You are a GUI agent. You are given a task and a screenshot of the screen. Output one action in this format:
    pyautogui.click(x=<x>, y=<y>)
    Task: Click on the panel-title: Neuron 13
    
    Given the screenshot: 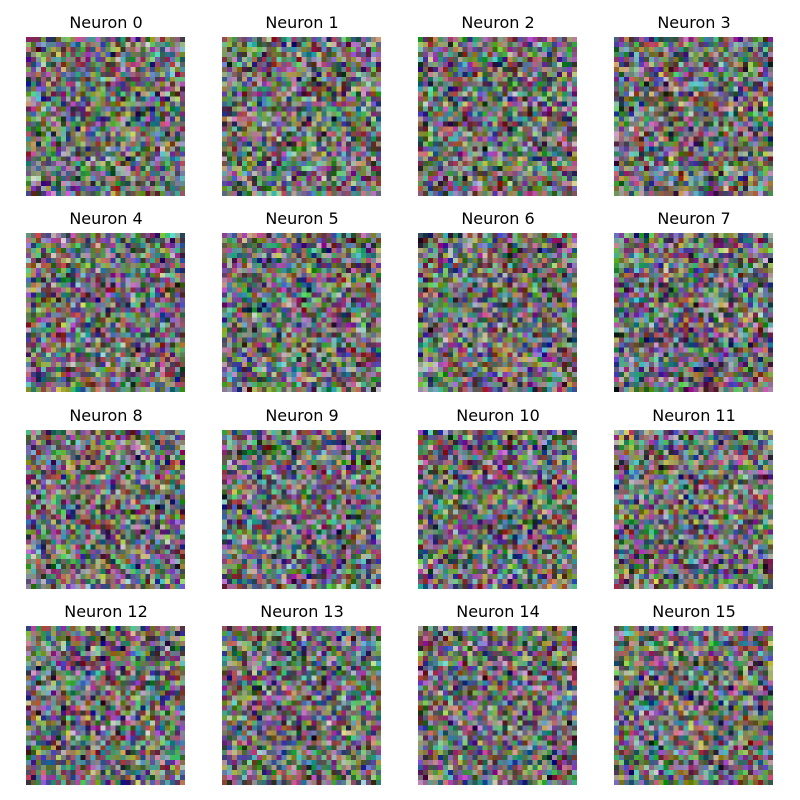 What is the action you would take?
    pyautogui.click(x=302, y=611)
    